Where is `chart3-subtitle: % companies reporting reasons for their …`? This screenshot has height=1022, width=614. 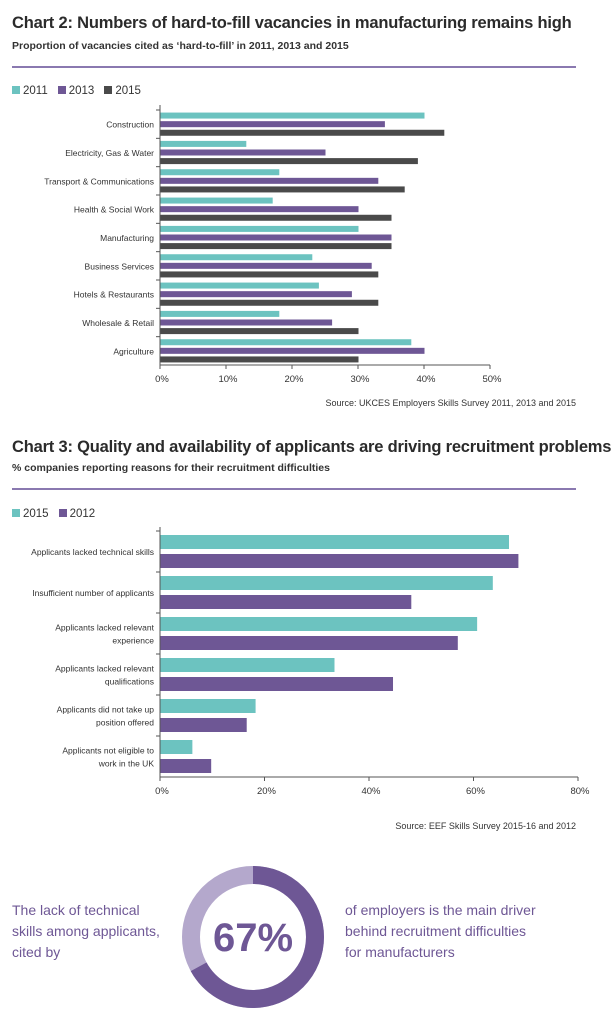 chart3-subtitle: % companies reporting reasons for their … is located at coordinates (171, 468).